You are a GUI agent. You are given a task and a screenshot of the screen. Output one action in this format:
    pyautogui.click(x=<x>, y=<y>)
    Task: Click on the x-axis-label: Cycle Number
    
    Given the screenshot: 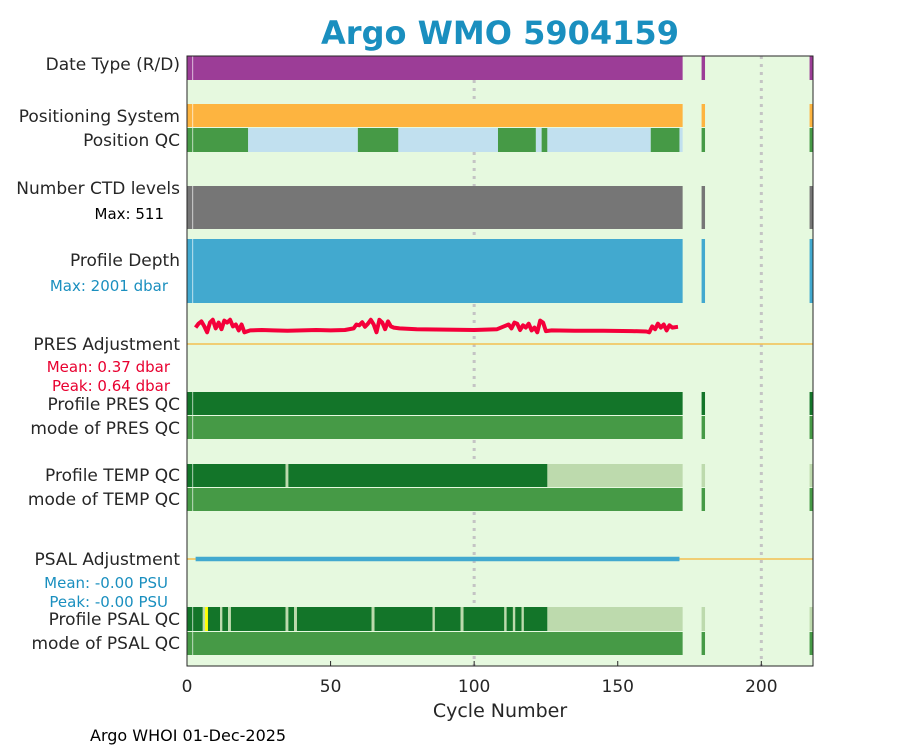 What is the action you would take?
    pyautogui.click(x=500, y=711)
    